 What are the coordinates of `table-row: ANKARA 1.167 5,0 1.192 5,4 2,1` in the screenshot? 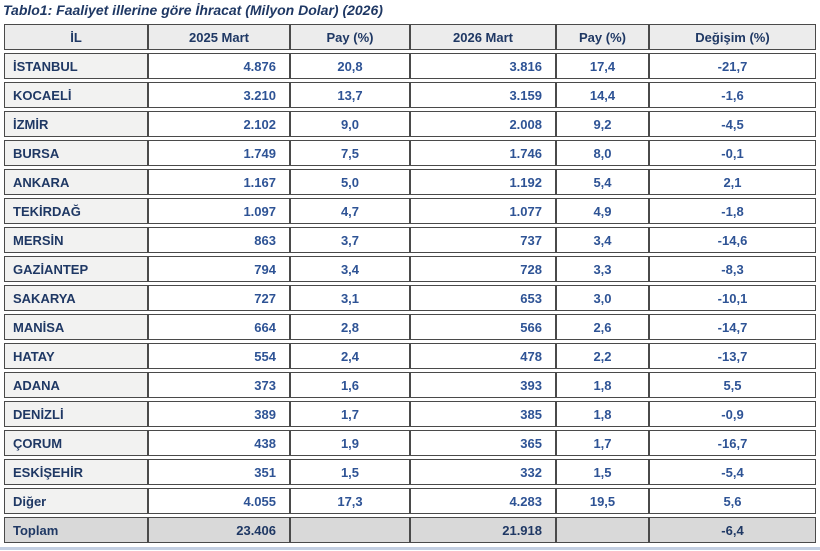 It's located at (410, 182).